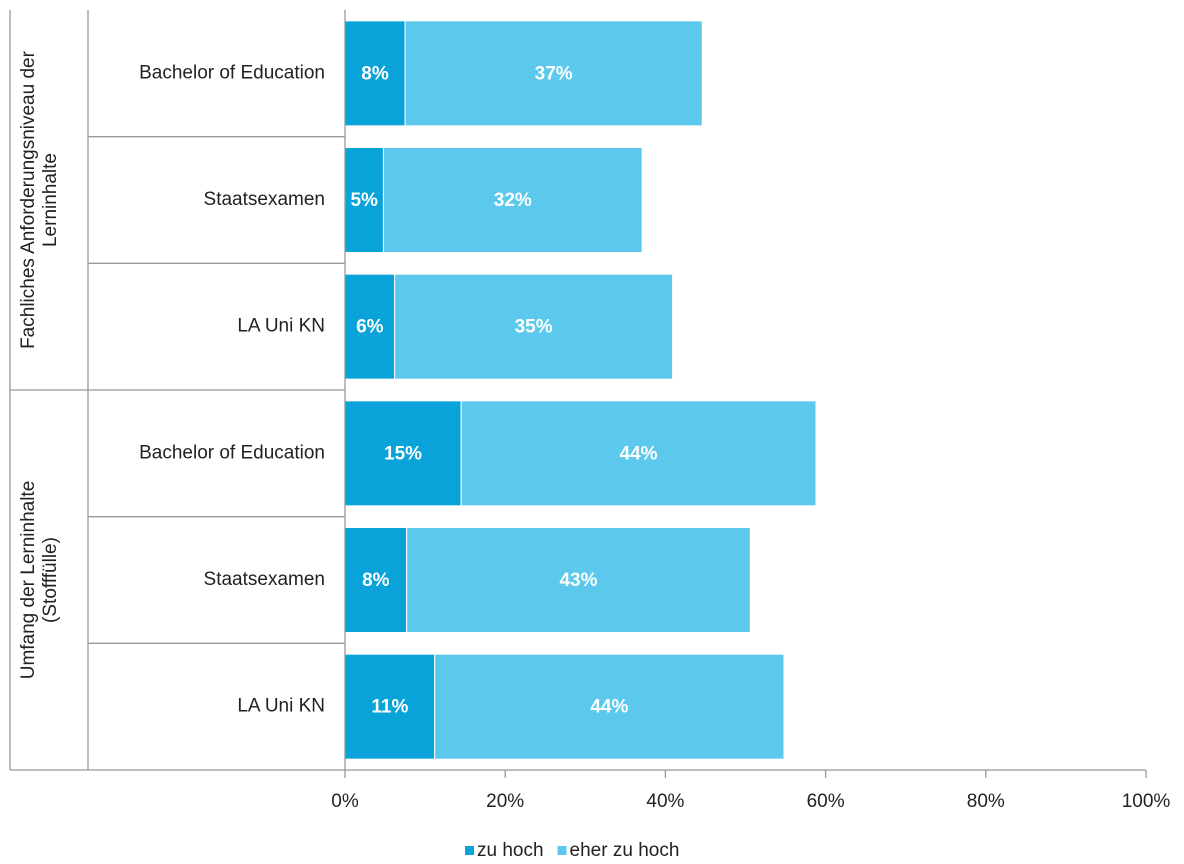  What do you see at coordinates (625, 850) in the screenshot?
I see `legend-label: eher zu hoch` at bounding box center [625, 850].